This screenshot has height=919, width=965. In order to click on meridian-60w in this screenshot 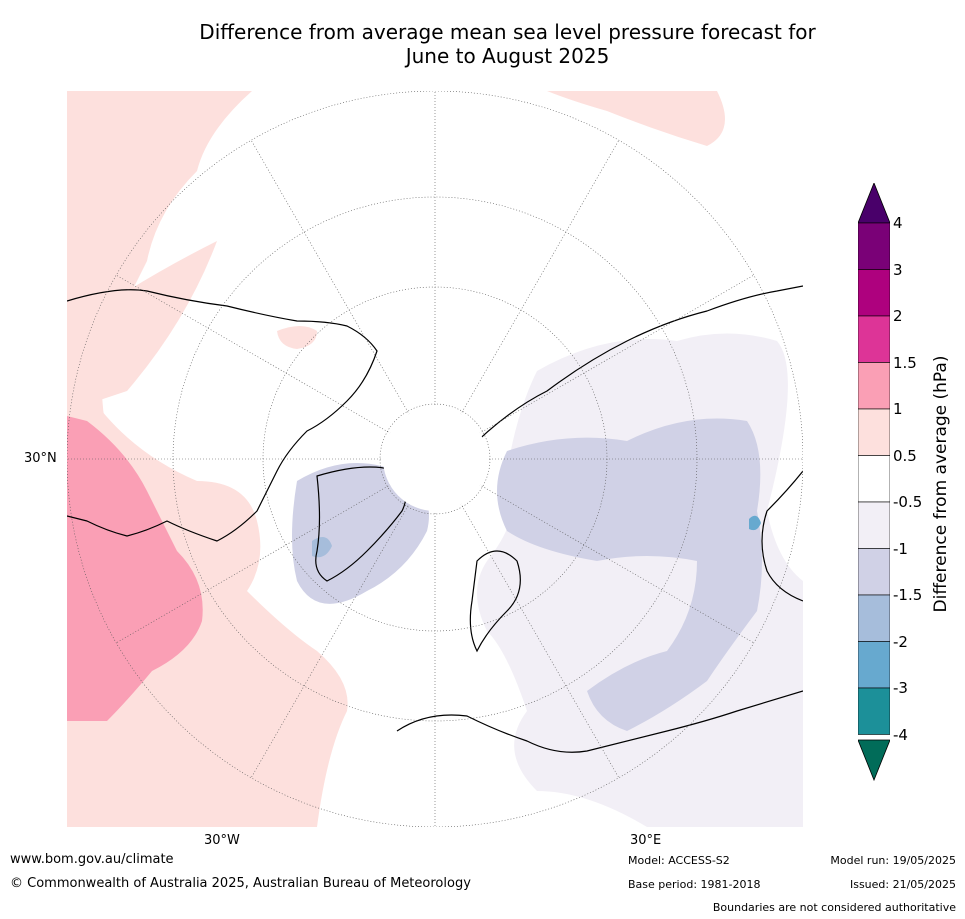, I will do `click(275, 551)`.